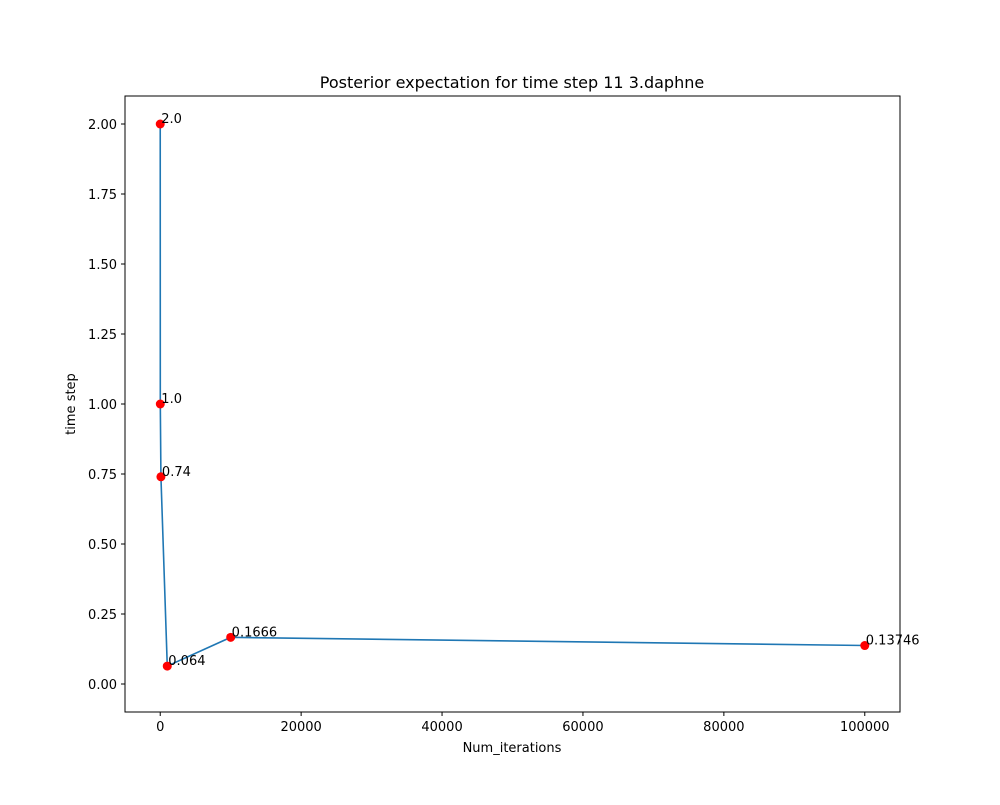 This screenshot has height=805, width=1000. I want to click on y-tick-label: 1.50, so click(102, 265).